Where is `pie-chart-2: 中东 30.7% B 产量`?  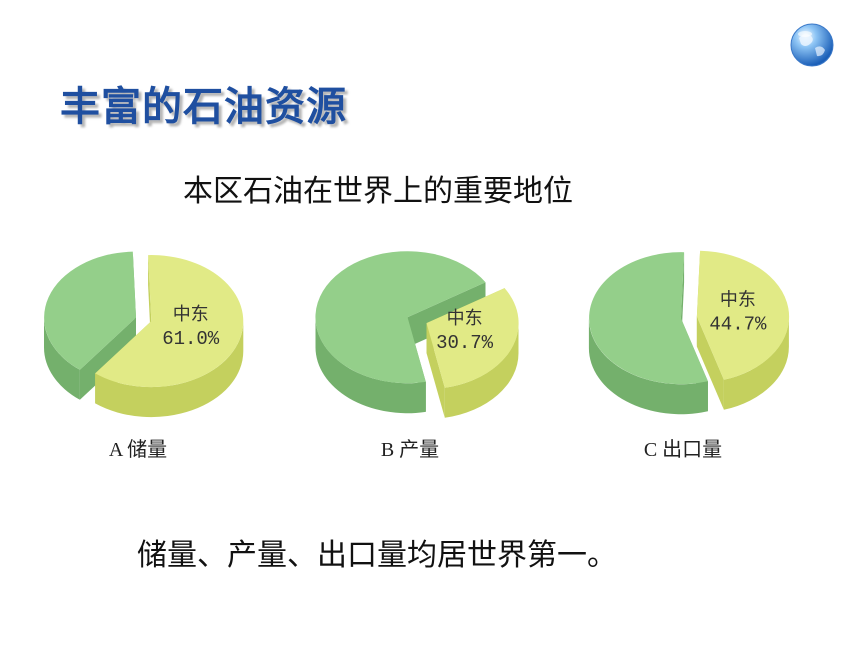 pie-chart-2: 中东 30.7% B 产量 is located at coordinates (417, 356).